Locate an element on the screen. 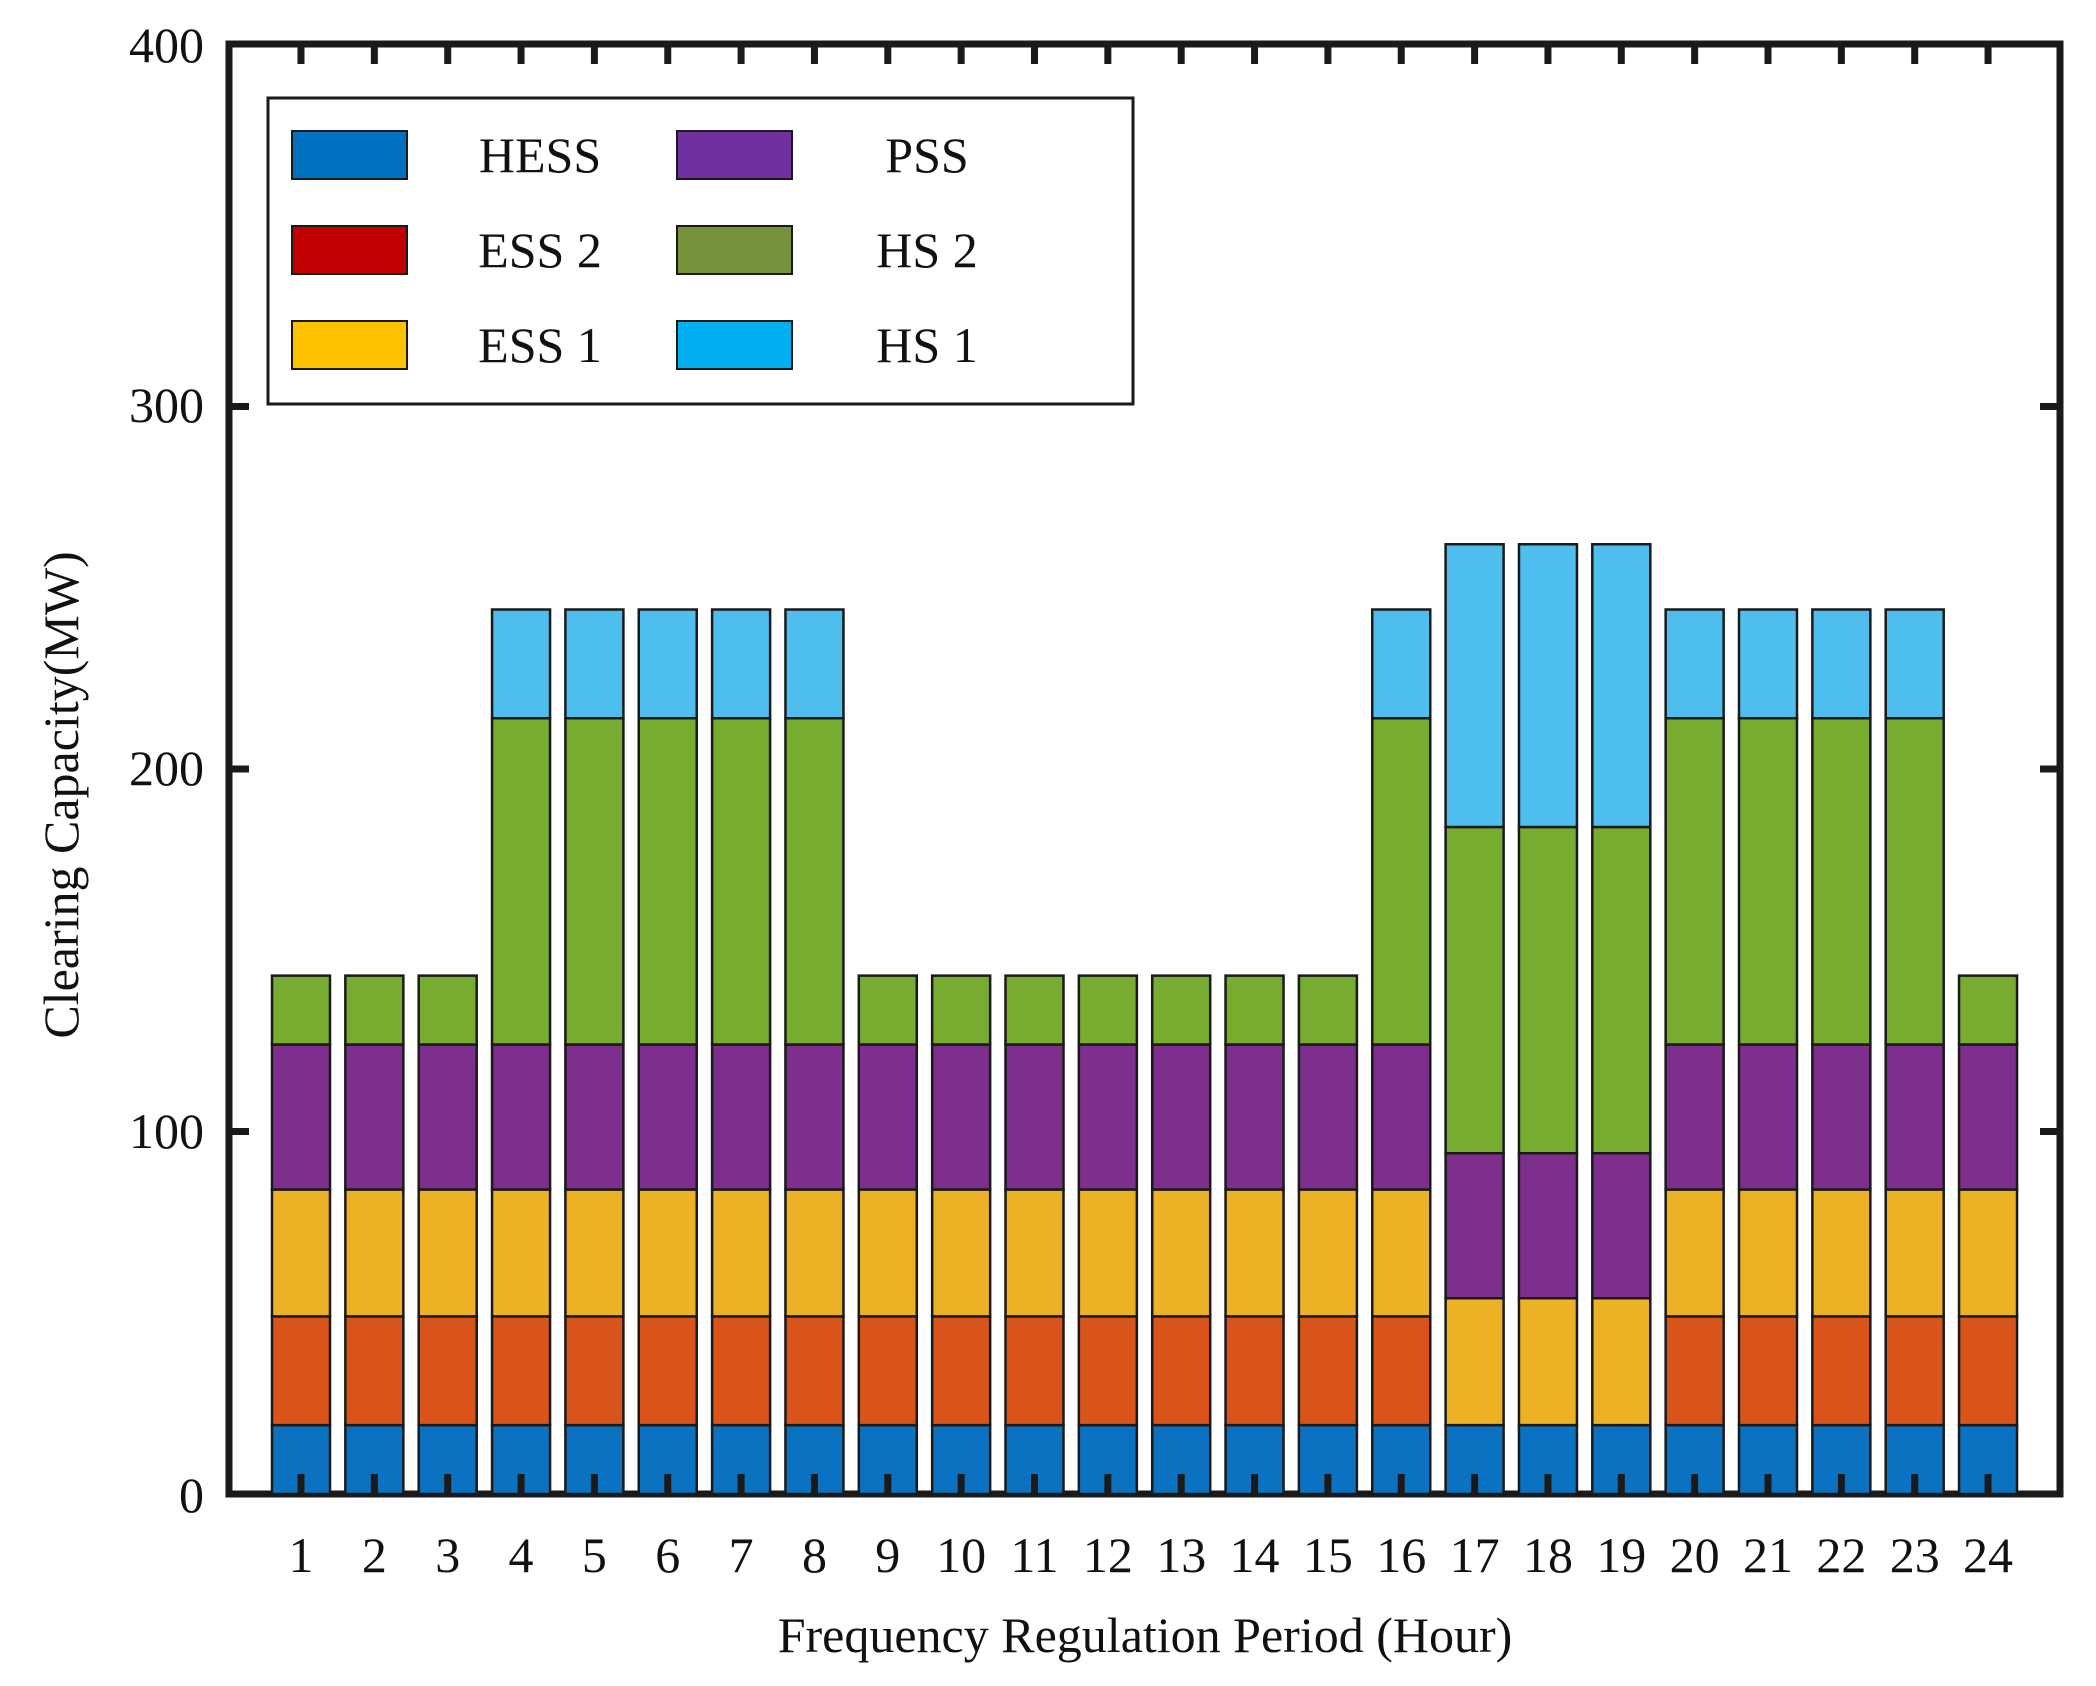 The height and width of the screenshot is (1686, 2096). legend: HESS PSS ESS 2 HS 2 ESS 1 HS 1 is located at coordinates (700, 251).